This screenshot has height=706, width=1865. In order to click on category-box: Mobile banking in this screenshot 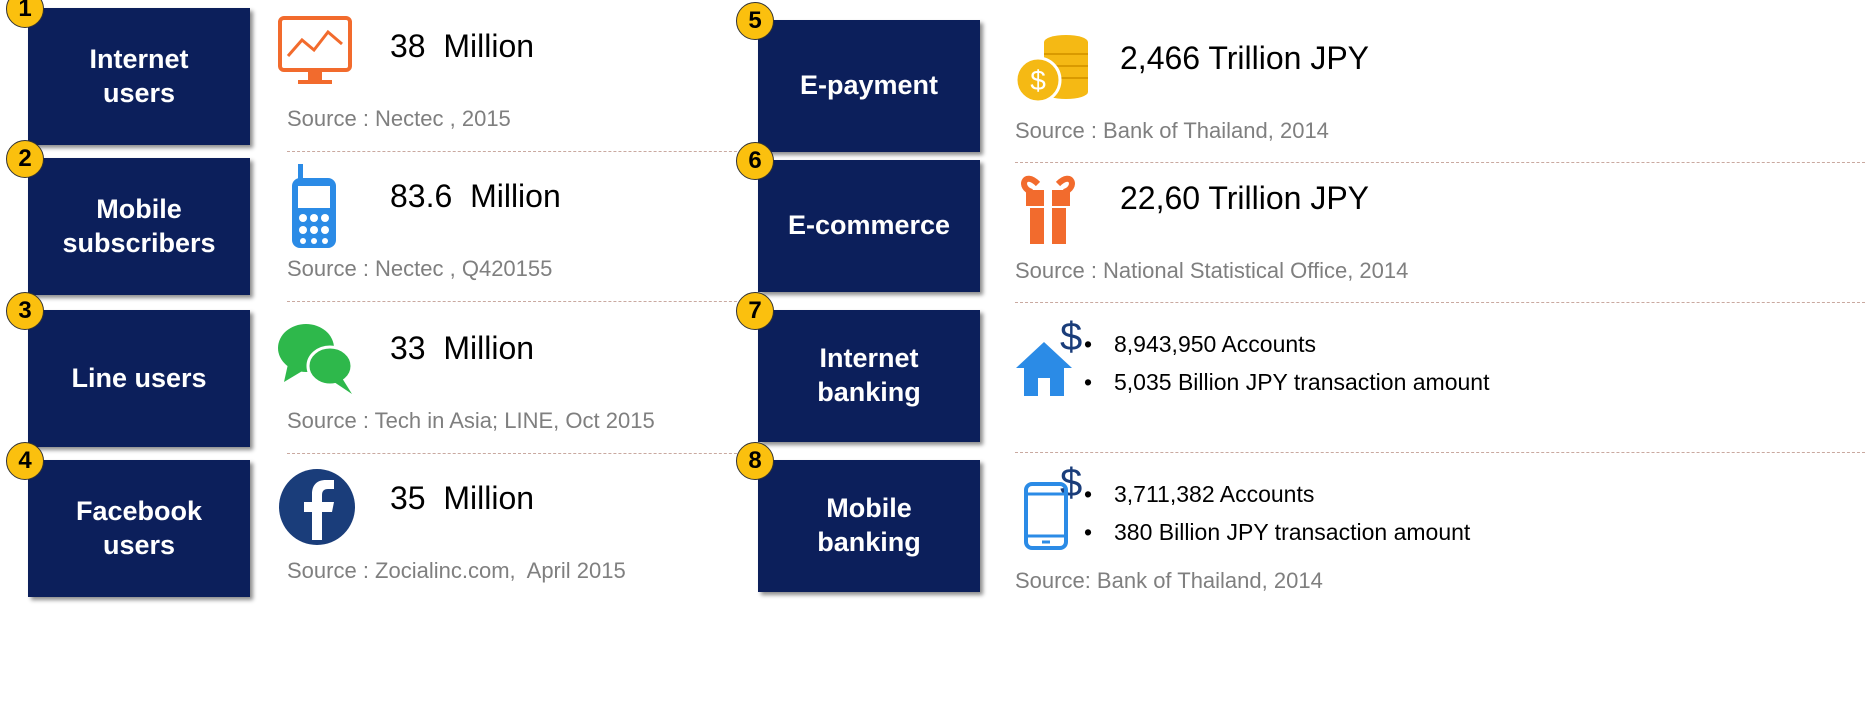, I will do `click(869, 526)`.